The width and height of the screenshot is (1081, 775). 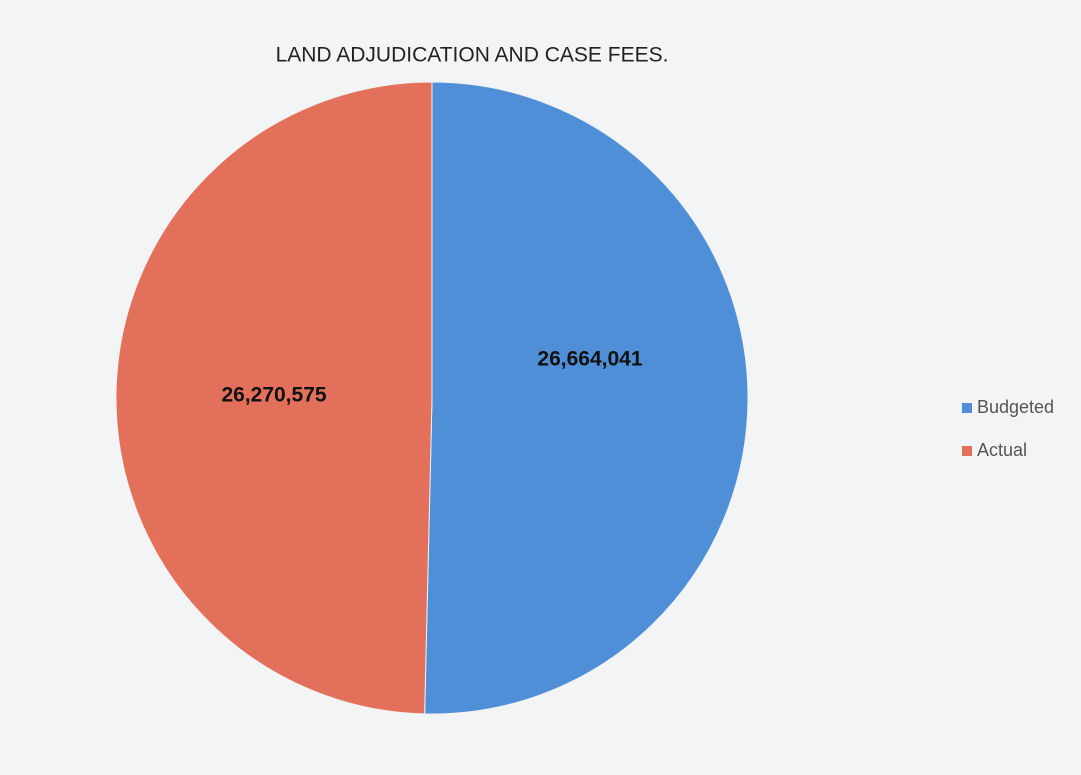 I want to click on chart-title: LAND ADJUDICATION AND CASE FEES., so click(x=472, y=55).